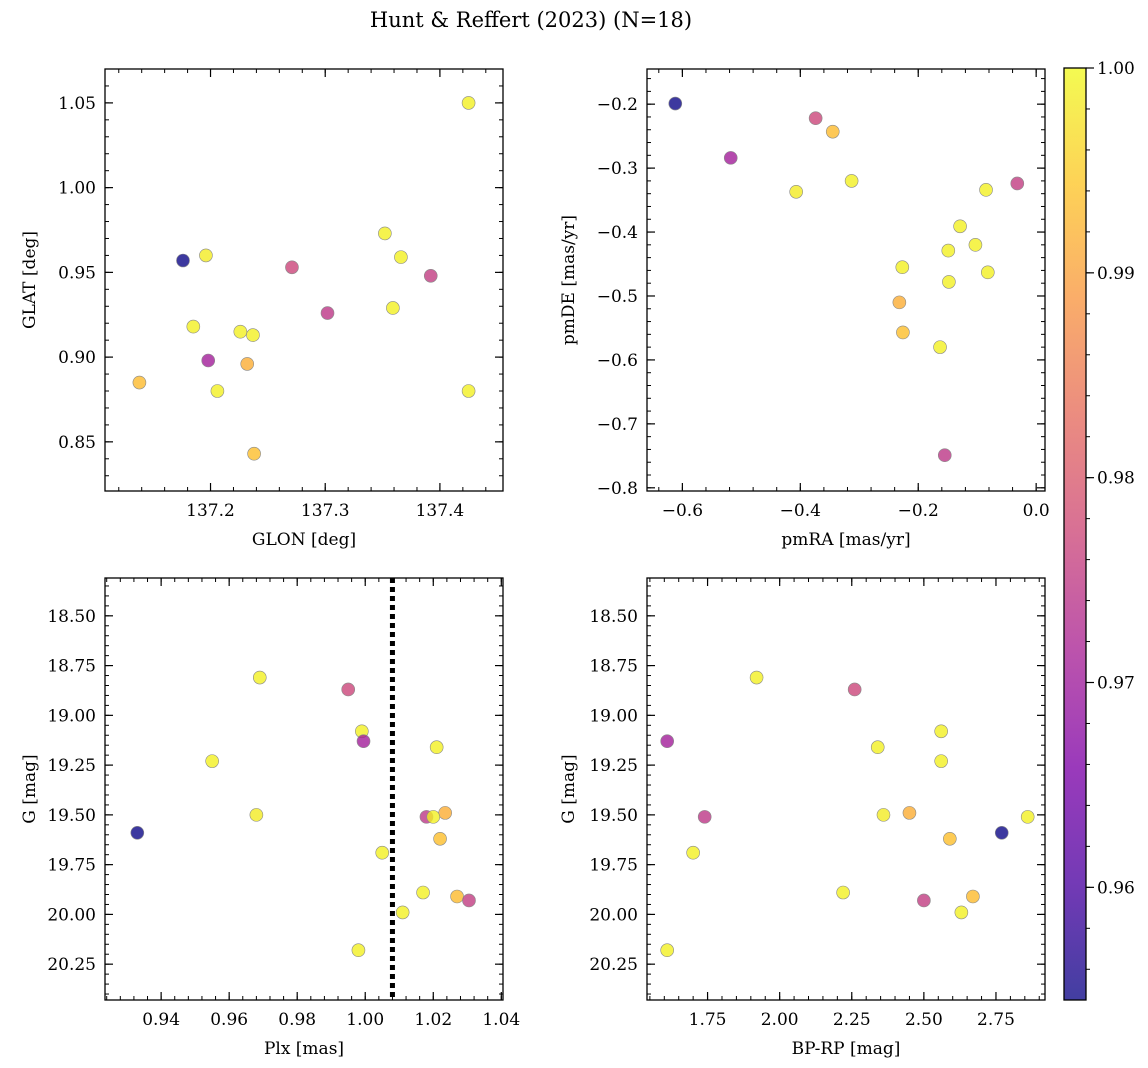 The image size is (1148, 1068). What do you see at coordinates (77, 189) in the screenshot?
I see `y-tick-label: 1.00` at bounding box center [77, 189].